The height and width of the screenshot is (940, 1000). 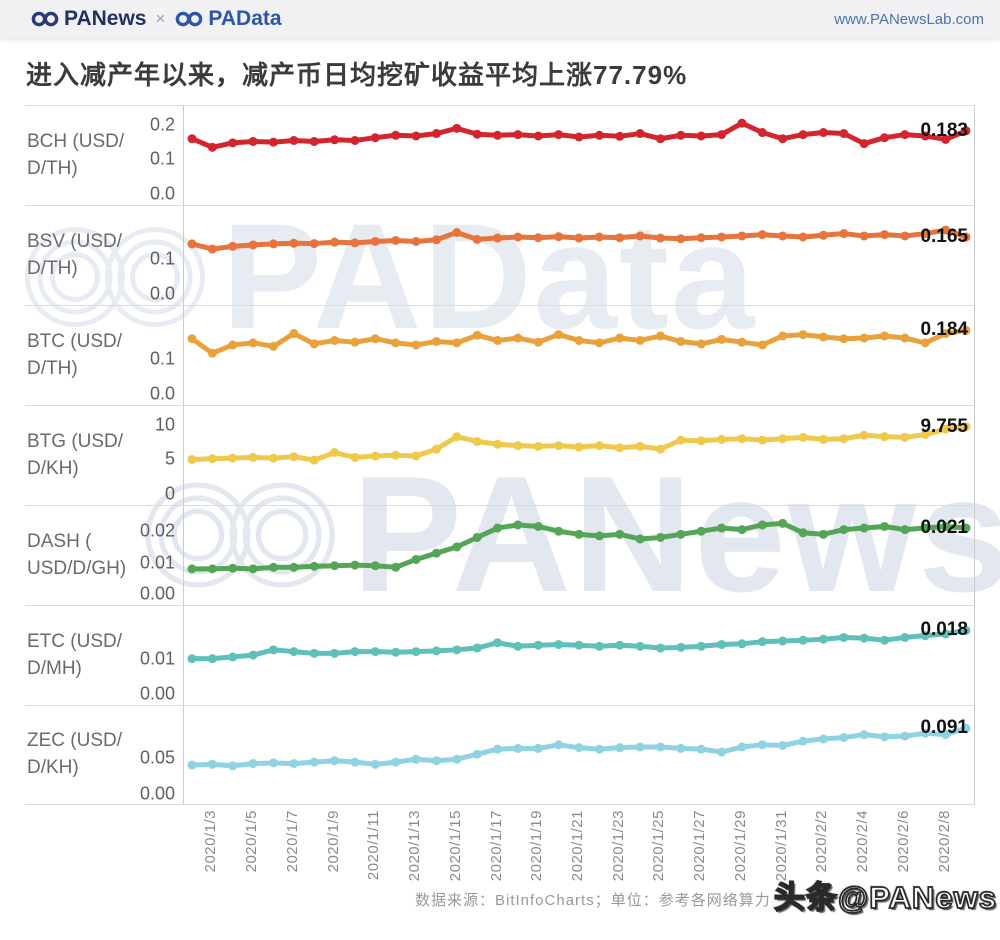 What do you see at coordinates (944, 630) in the screenshot?
I see `series-end-value: 0.018` at bounding box center [944, 630].